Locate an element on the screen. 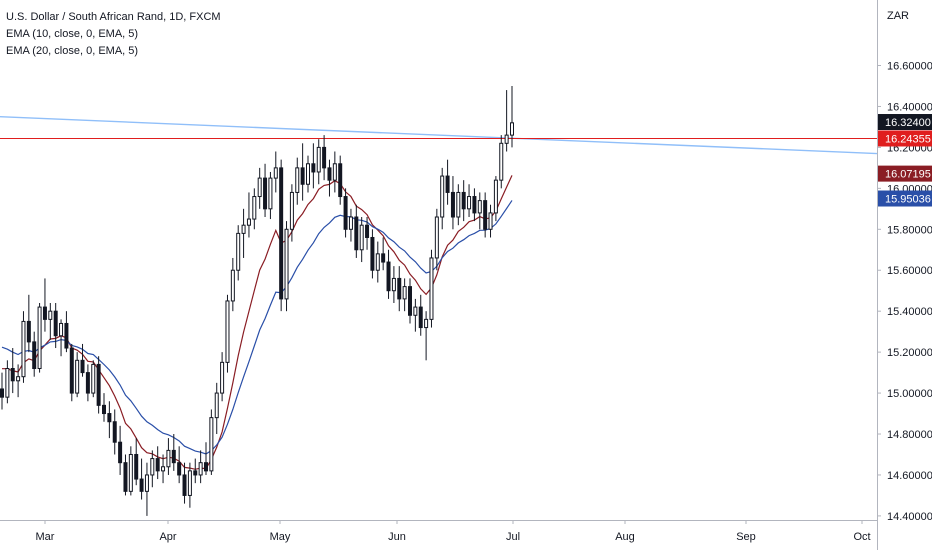 The height and width of the screenshot is (550, 932). currency-label: ZAR is located at coordinates (898, 16).